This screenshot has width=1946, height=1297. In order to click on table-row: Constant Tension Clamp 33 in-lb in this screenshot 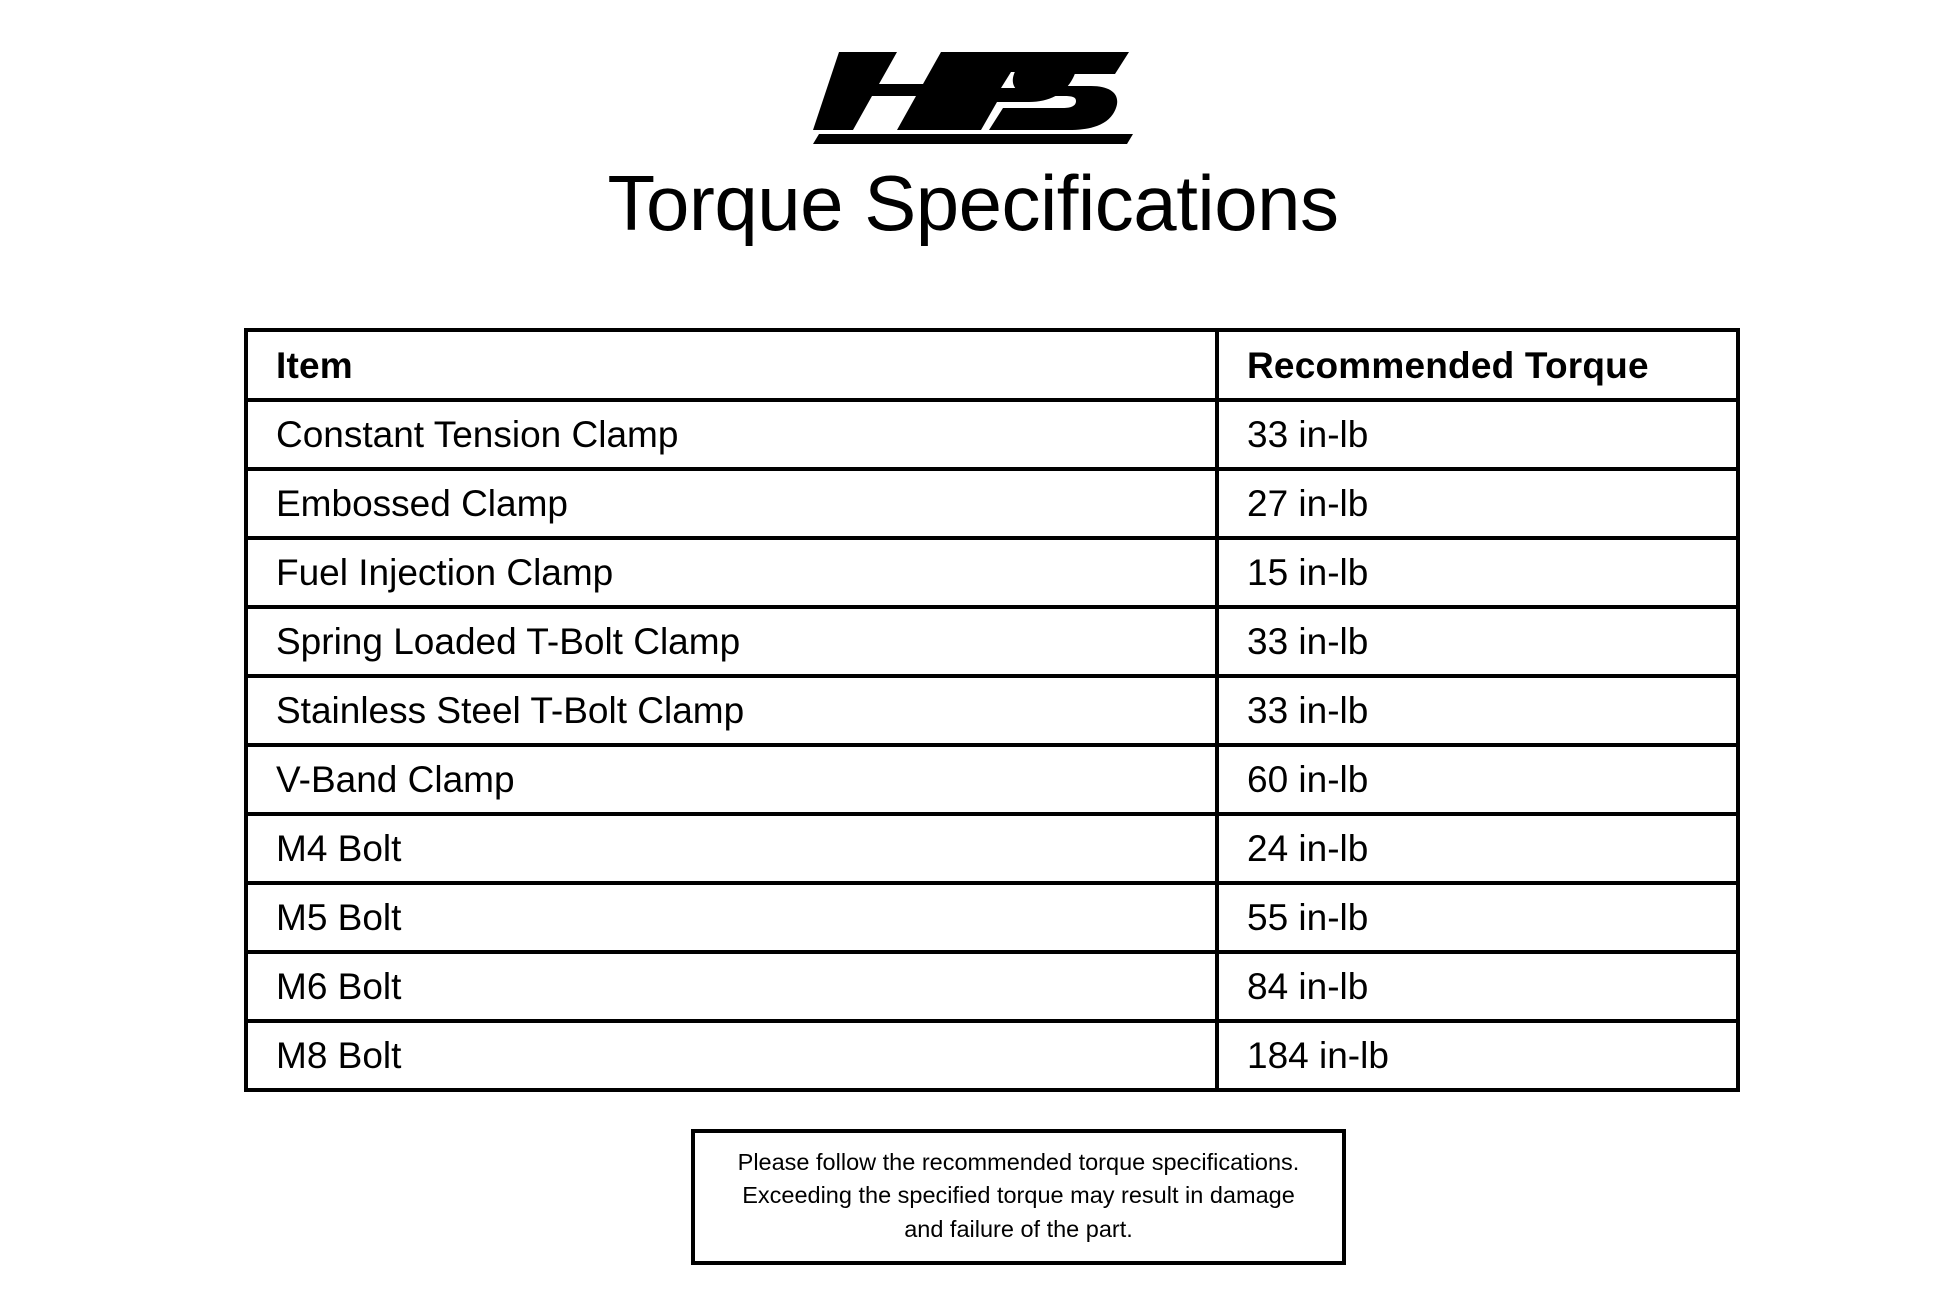, I will do `click(992, 434)`.